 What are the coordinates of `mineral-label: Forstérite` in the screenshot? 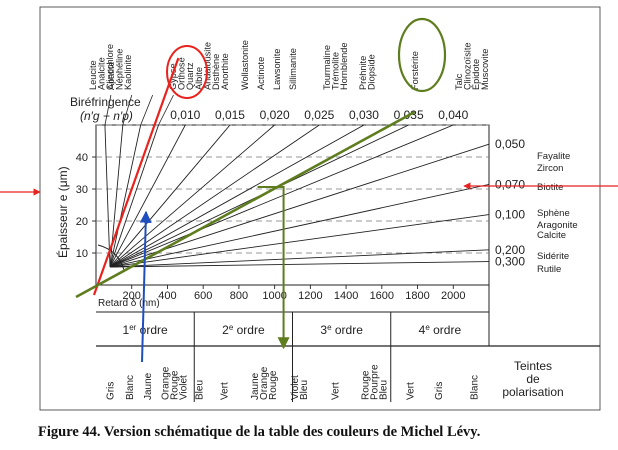 It's located at (415, 70).